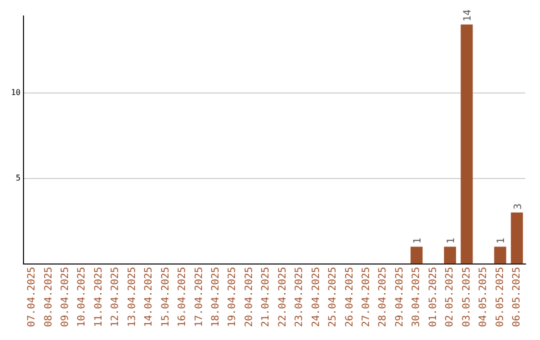  What do you see at coordinates (383, 297) in the screenshot?
I see `x-tick-label: 28.04.2025` at bounding box center [383, 297].